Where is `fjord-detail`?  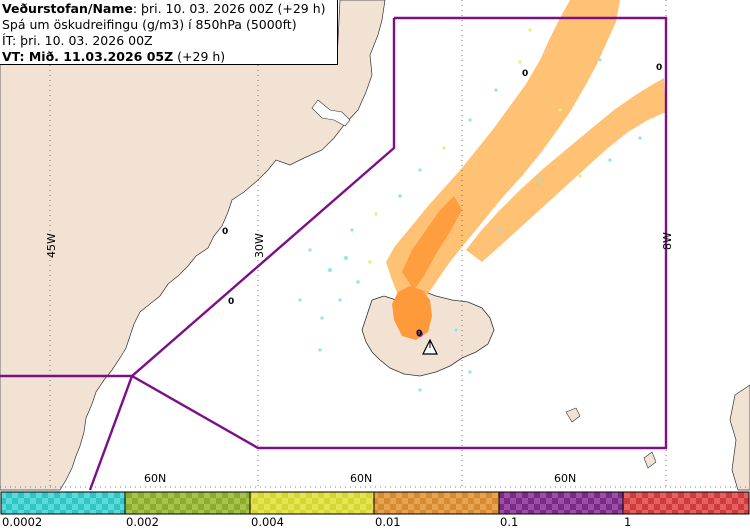
fjord-detail is located at coordinates (331, 113).